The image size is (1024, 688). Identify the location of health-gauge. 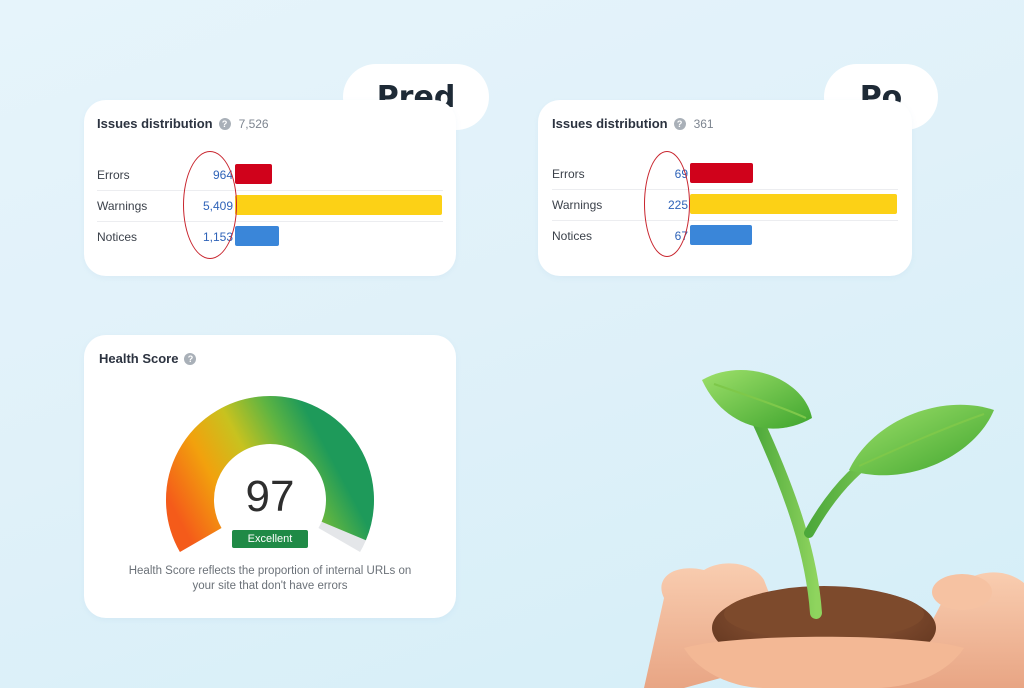
(270, 474).